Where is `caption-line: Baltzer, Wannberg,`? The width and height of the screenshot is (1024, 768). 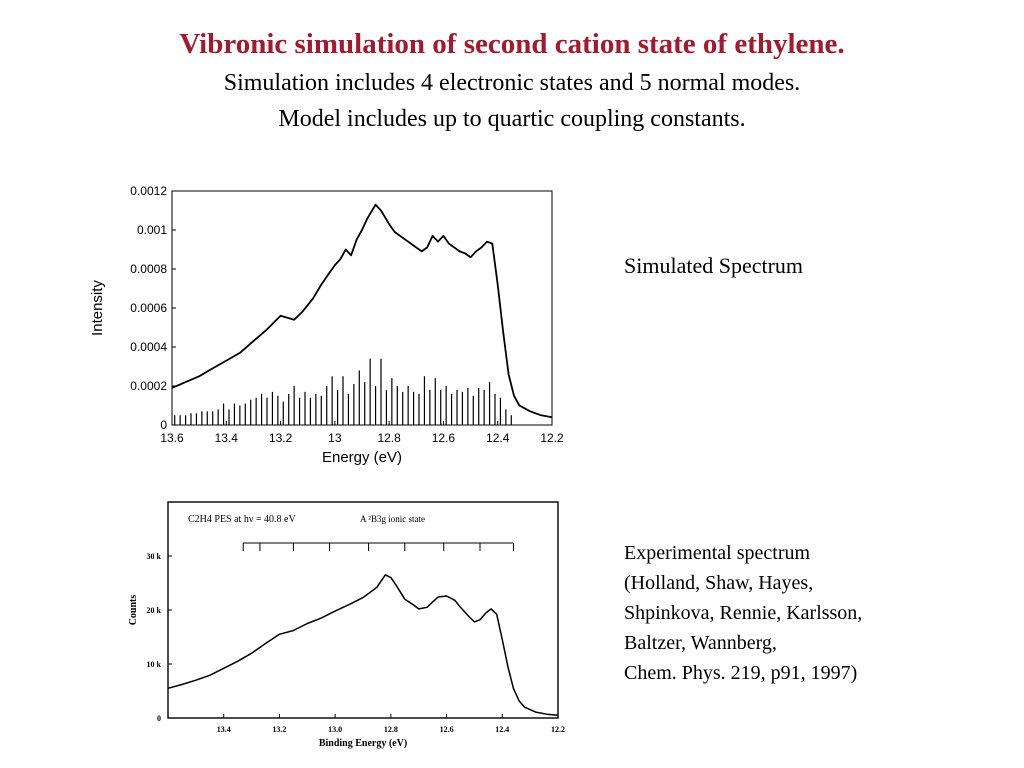
caption-line: Baltzer, Wannberg, is located at coordinates (700, 643).